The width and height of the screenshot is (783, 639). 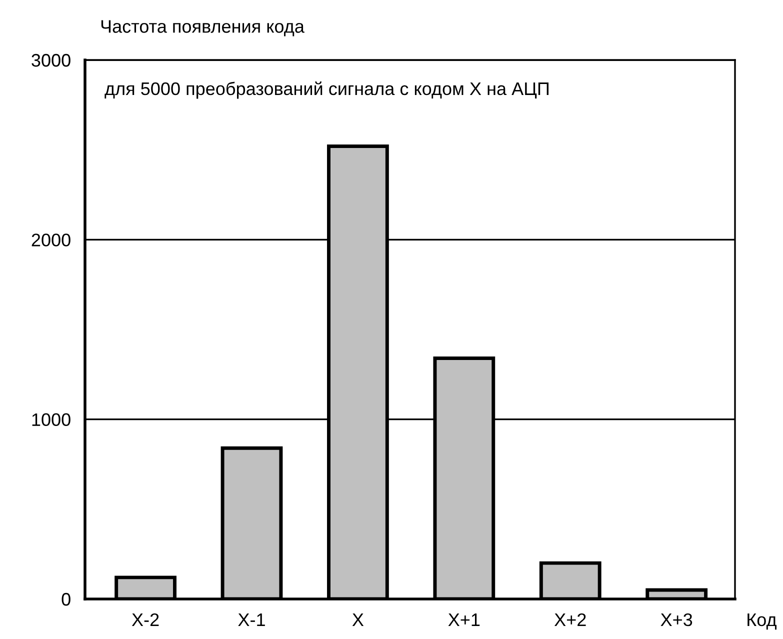 What do you see at coordinates (358, 620) in the screenshot?
I see `x-tick-label: X` at bounding box center [358, 620].